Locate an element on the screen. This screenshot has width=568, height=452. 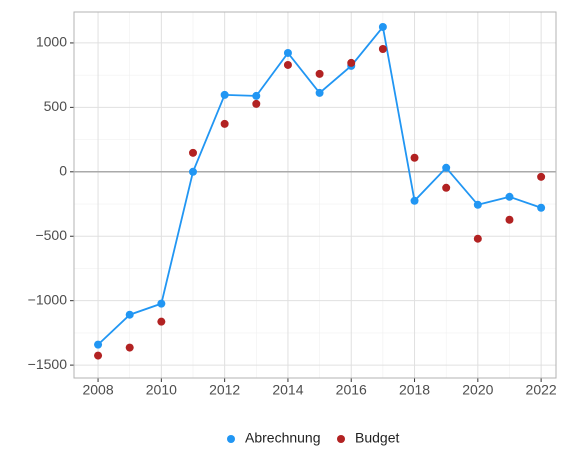
x-tick-label: 2010 is located at coordinates (161, 390).